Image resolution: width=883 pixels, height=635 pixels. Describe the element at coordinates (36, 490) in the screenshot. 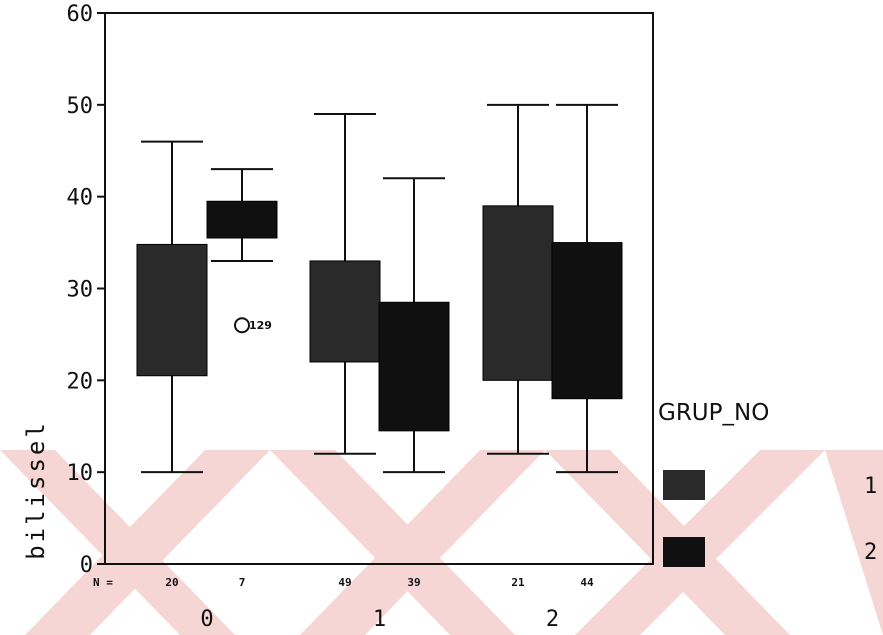

I see `y-axis-label: bilissel` at that location.